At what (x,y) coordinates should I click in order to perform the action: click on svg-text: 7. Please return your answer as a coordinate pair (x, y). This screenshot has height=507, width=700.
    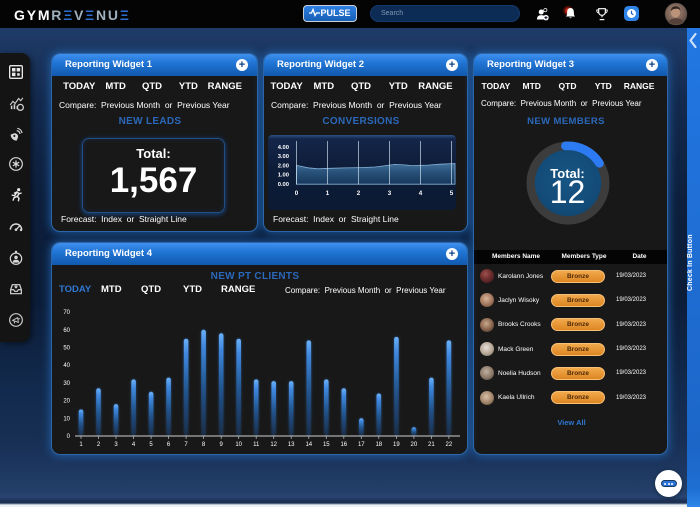
    Looking at the image, I should click on (186, 445).